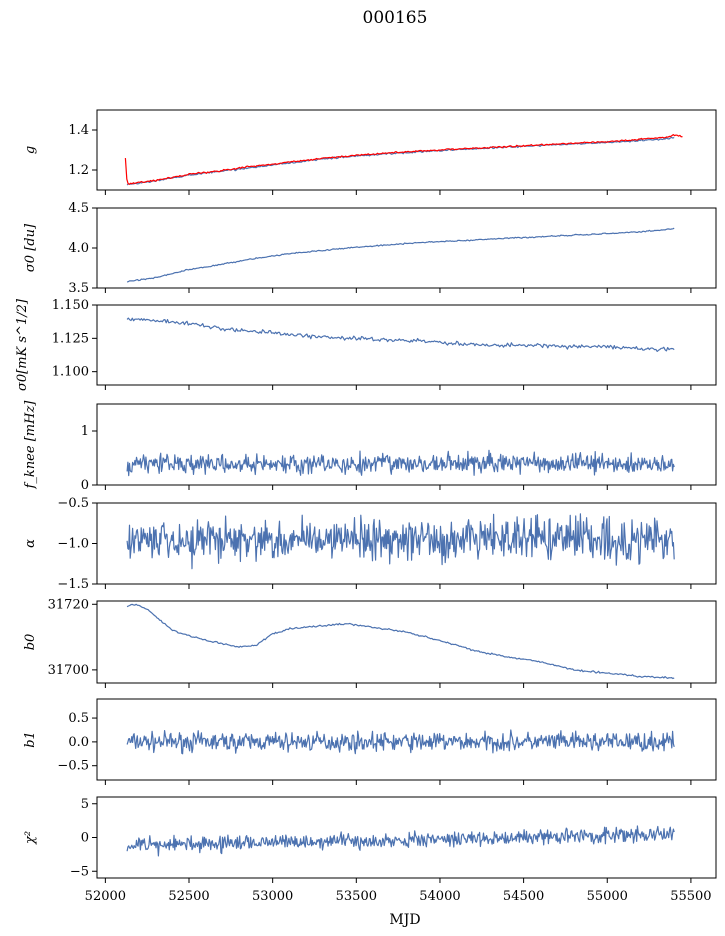 This screenshot has height=936, width=725. Describe the element at coordinates (105, 896) in the screenshot. I see `x-tick-label: 52000` at that location.